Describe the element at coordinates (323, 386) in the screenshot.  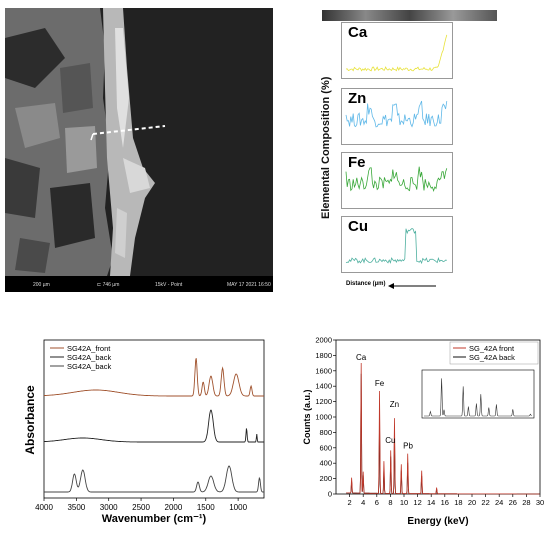
I see `edx-y-tick-label: 1400` at that location.